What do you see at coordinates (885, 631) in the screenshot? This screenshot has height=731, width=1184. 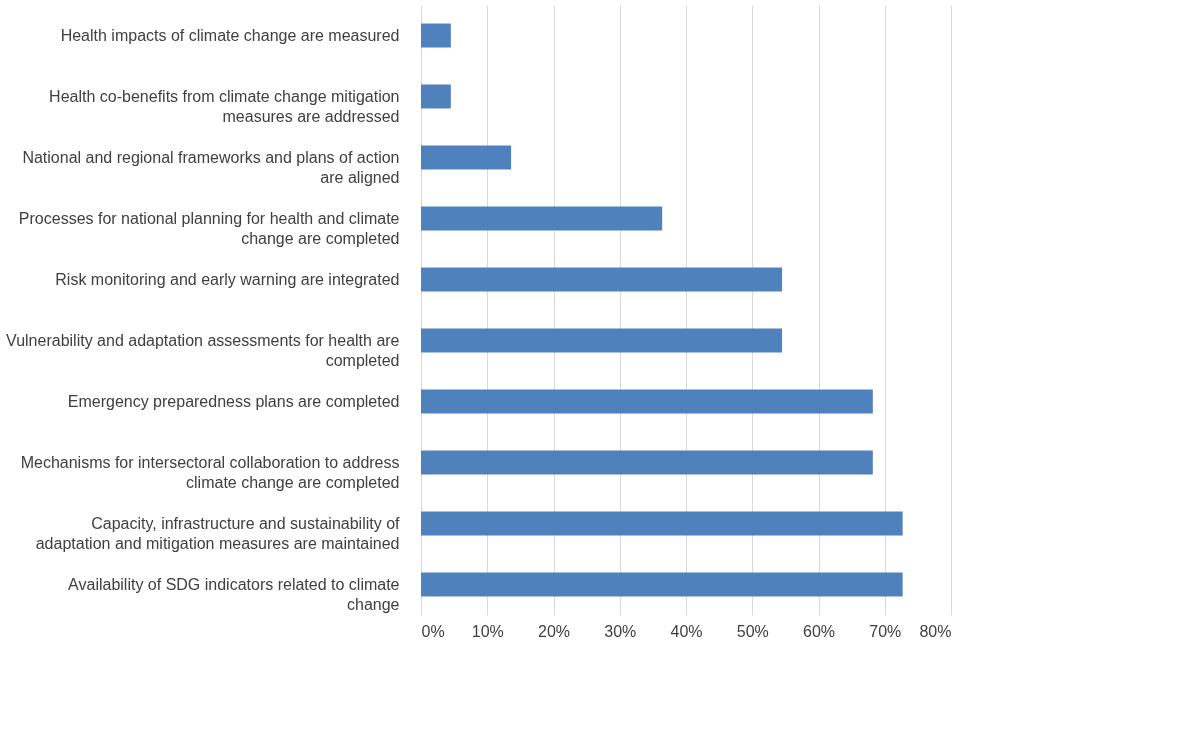 I see `x-tick-label: 70%` at bounding box center [885, 631].